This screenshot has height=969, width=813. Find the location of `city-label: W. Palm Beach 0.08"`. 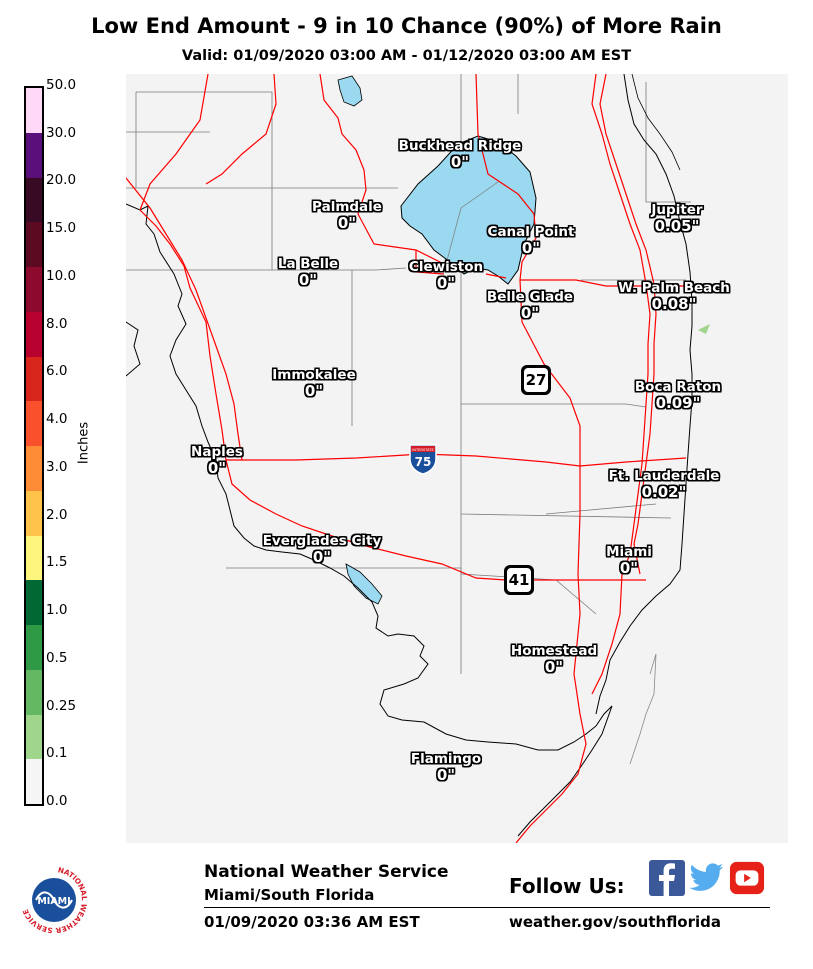

city-label: W. Palm Beach 0.08" is located at coordinates (674, 296).